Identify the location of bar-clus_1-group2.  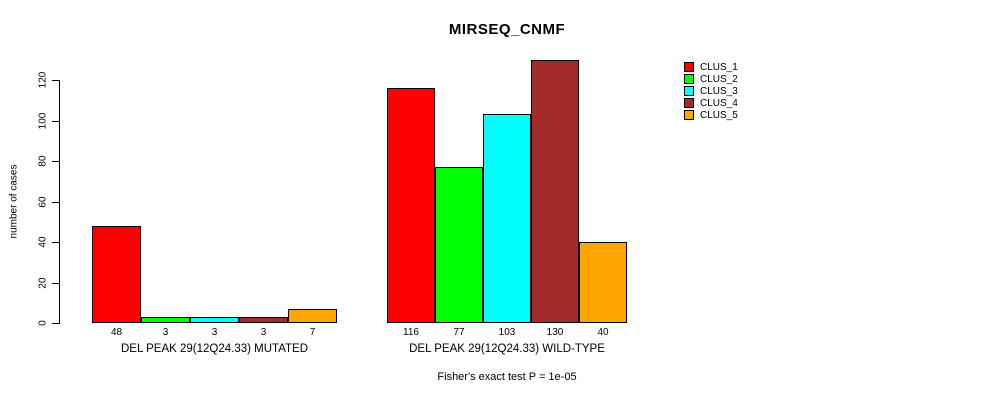
(411, 205).